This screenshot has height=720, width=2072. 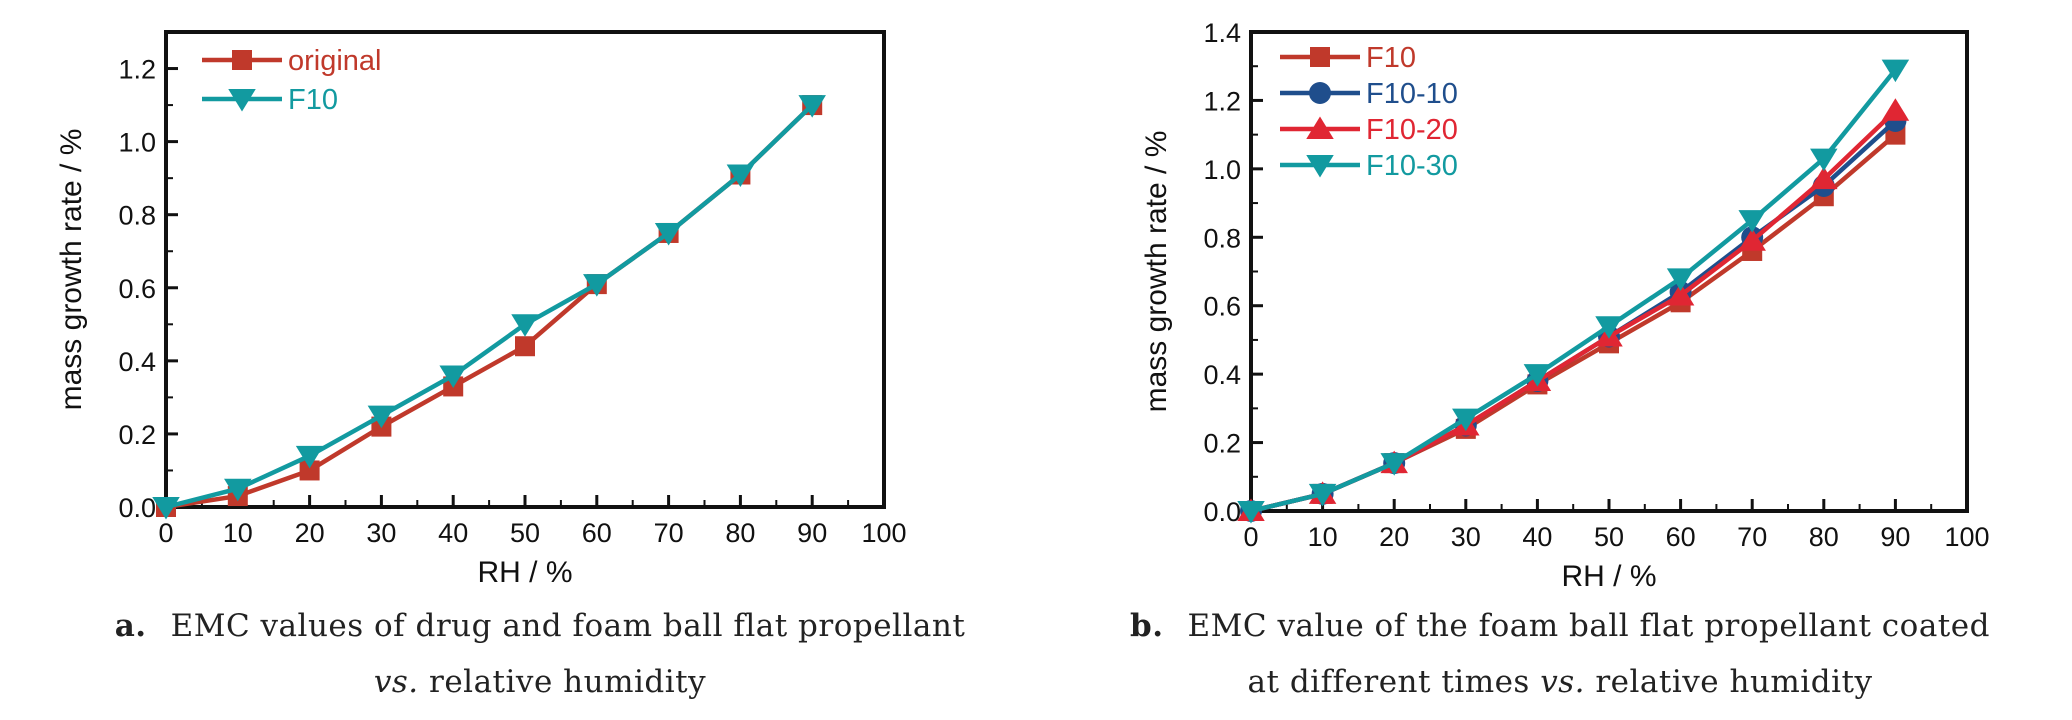 What do you see at coordinates (1222, 101) in the screenshot?
I see `y-tick-label-b: 1.2` at bounding box center [1222, 101].